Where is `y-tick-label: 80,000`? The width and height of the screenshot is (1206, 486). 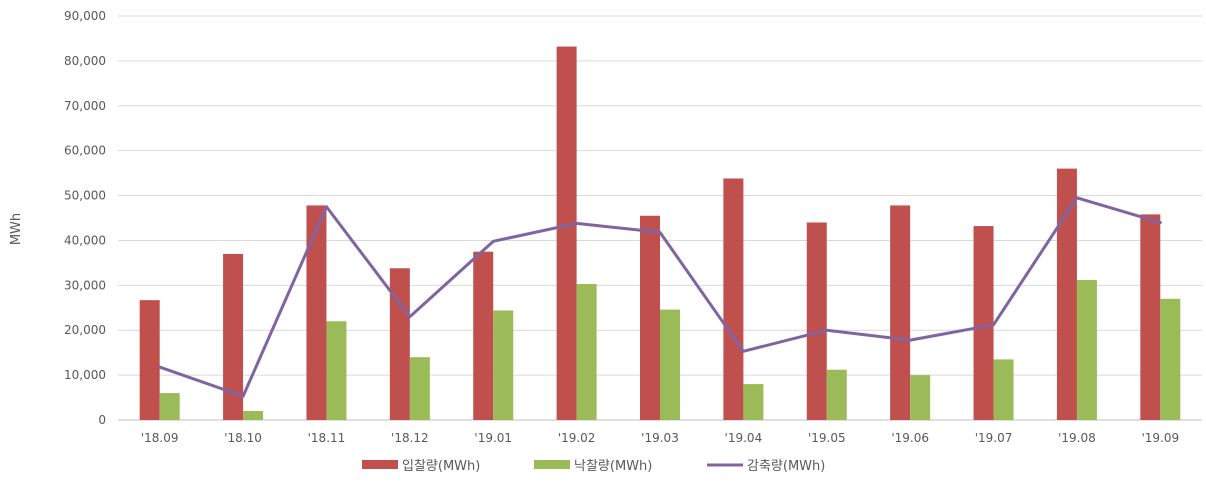 y-tick-label: 80,000 is located at coordinates (85, 61).